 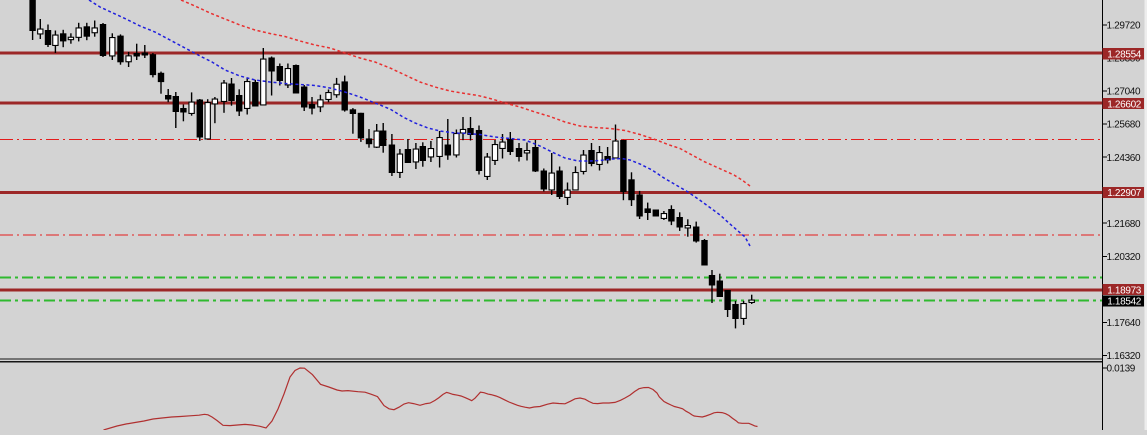 I want to click on svg-text: 1.18973, so click(x=1124, y=290).